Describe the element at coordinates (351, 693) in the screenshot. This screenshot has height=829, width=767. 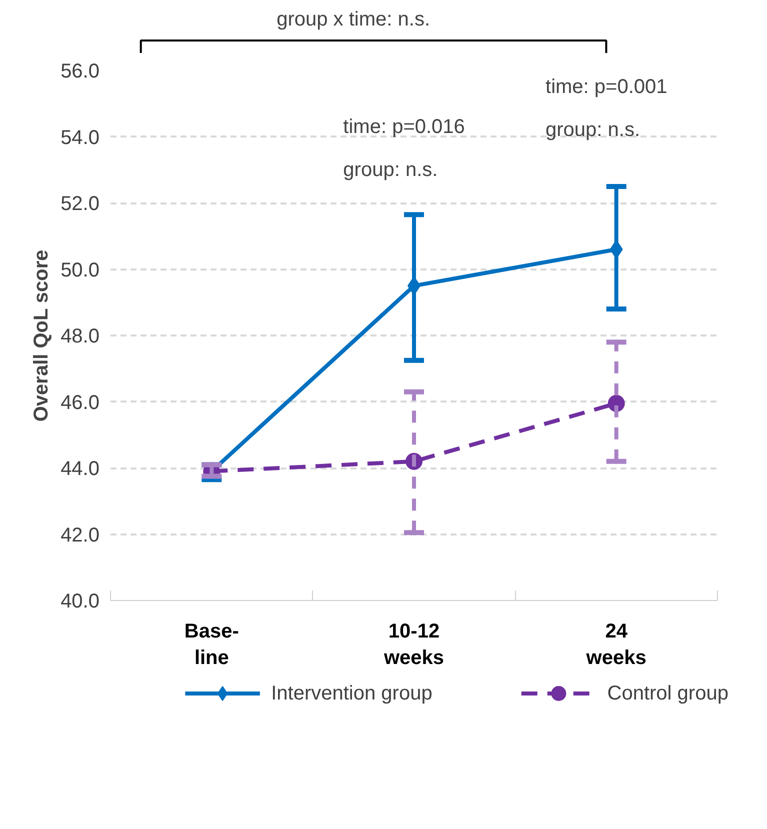
I see `legend-label: Intervention group` at that location.